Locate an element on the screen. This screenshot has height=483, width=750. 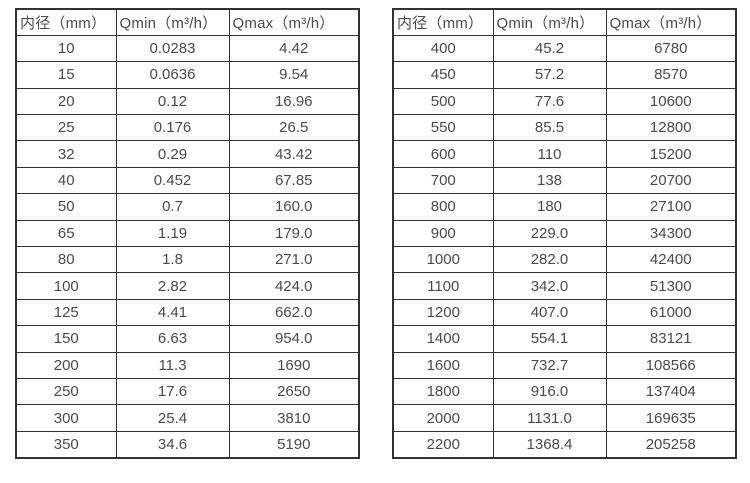
table-row: 20 0.12 16.96 is located at coordinates (187, 101).